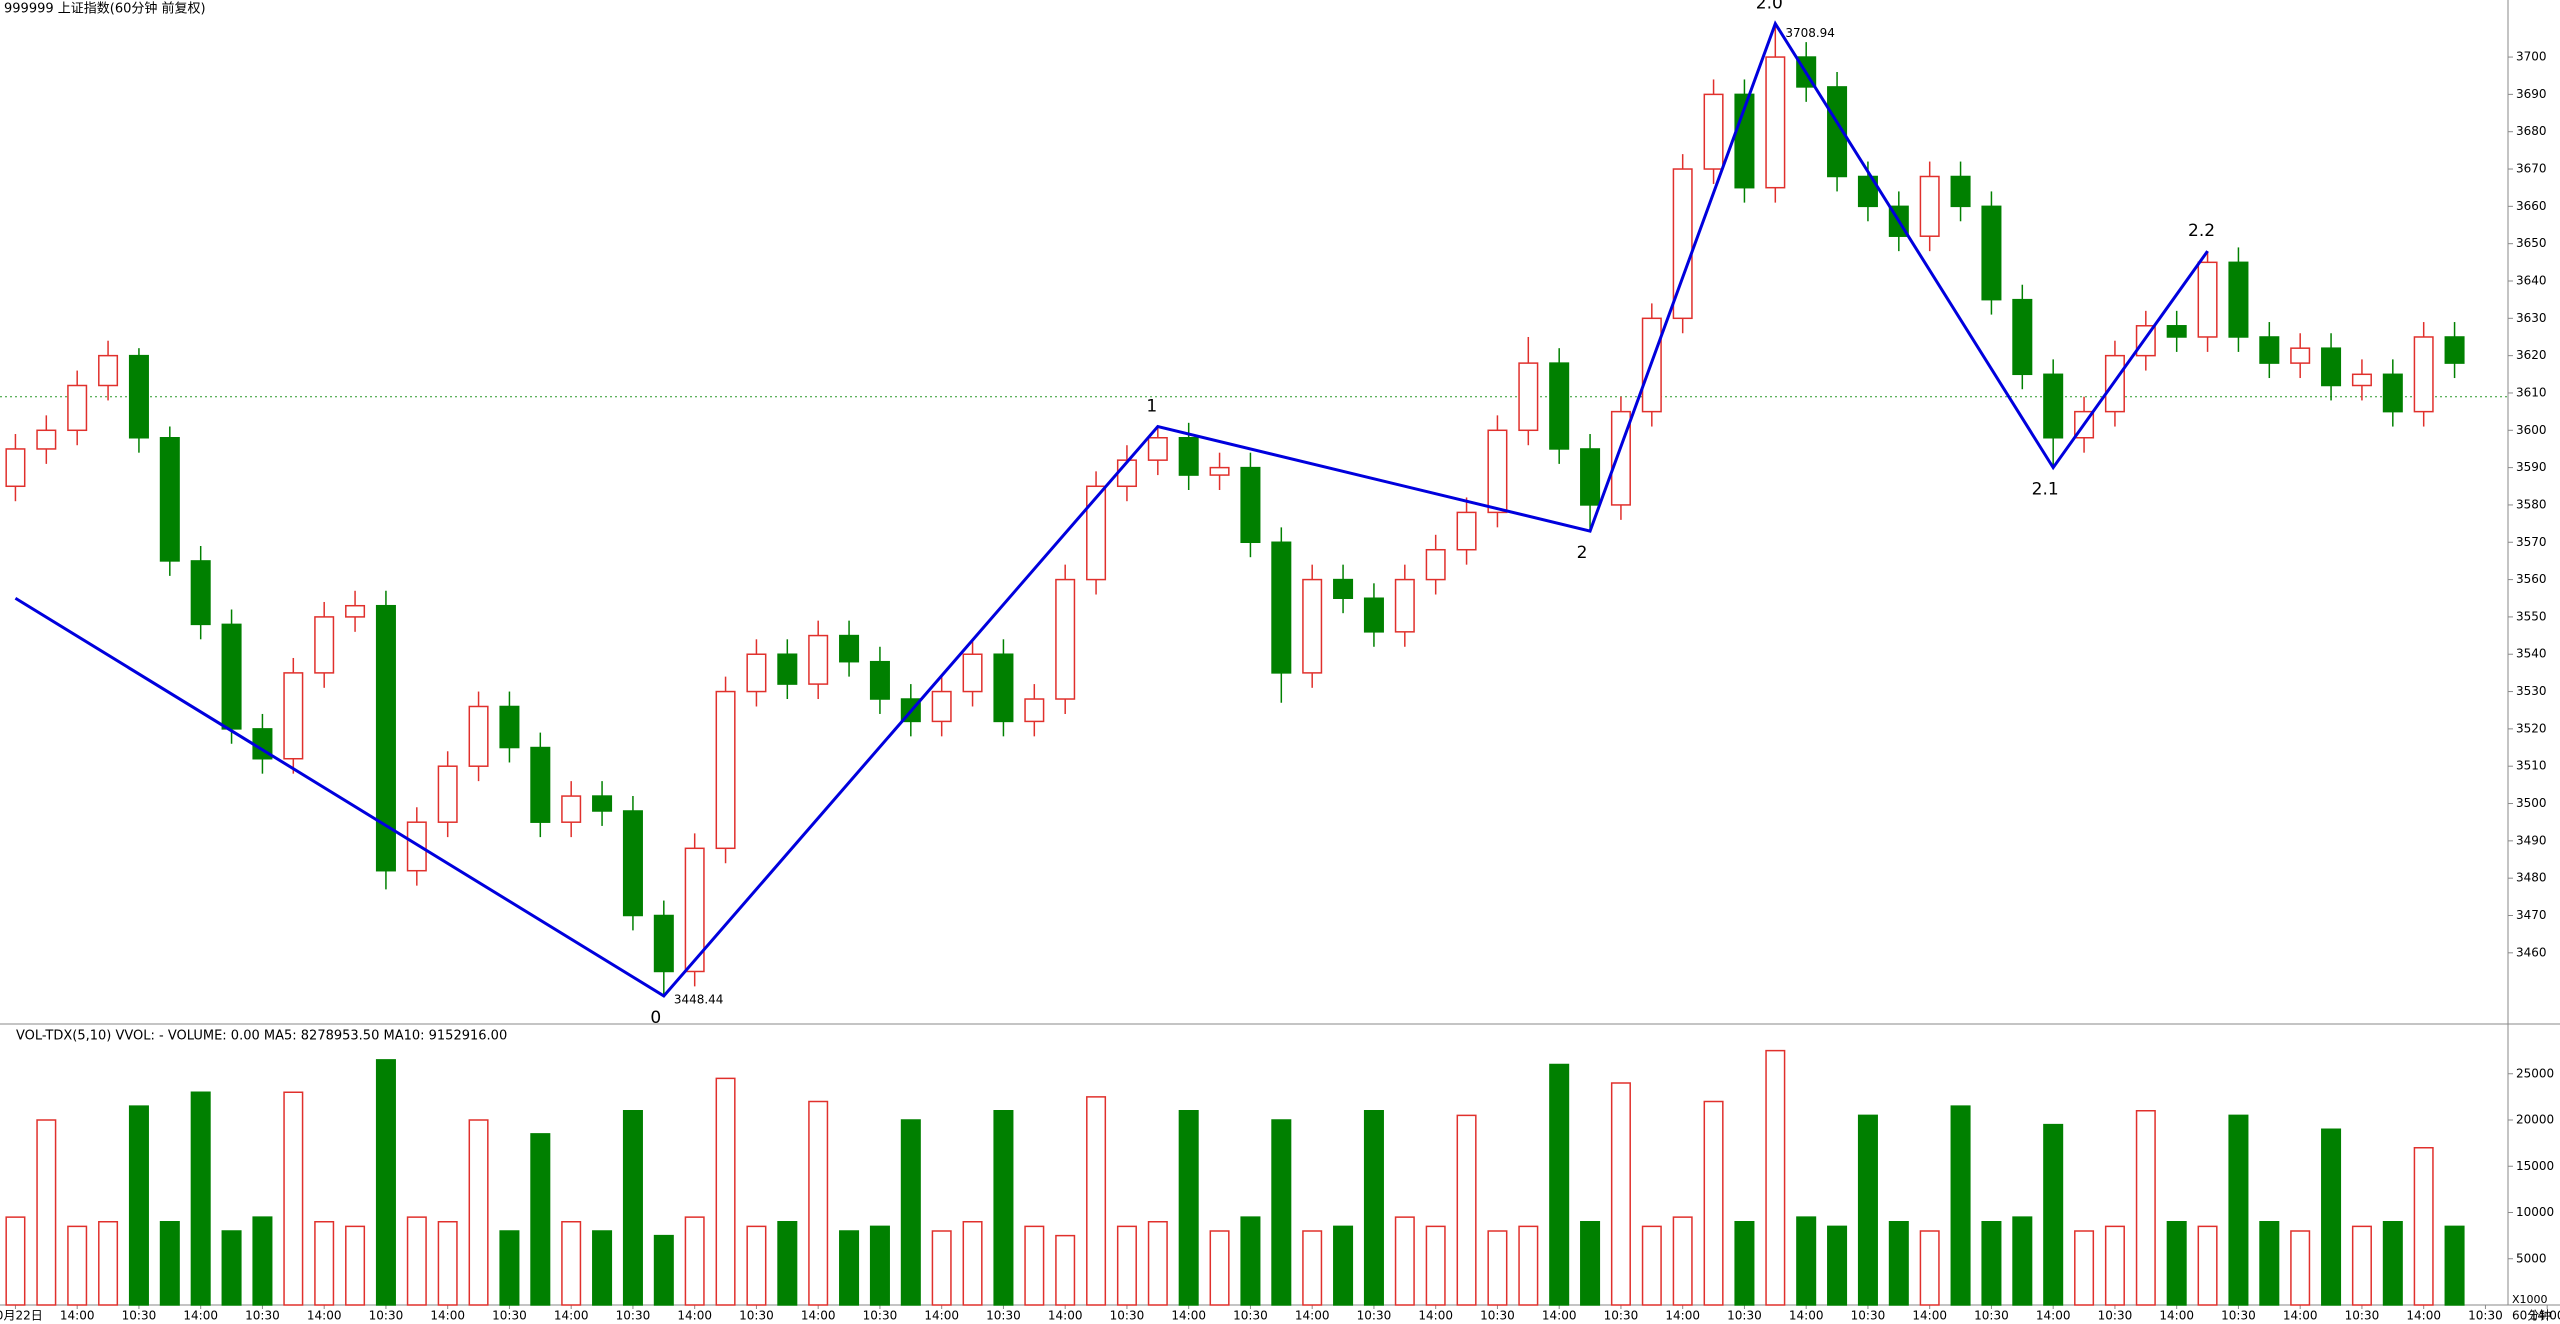 This screenshot has height=1324, width=2560. What do you see at coordinates (2531, 392) in the screenshot?
I see `y-tick-label: 3610` at bounding box center [2531, 392].